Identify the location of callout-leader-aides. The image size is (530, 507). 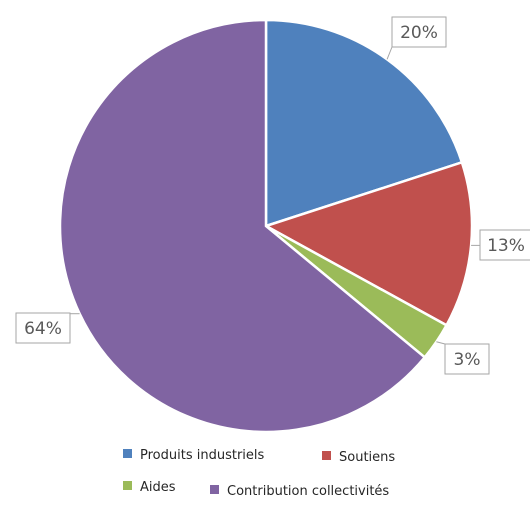
(441, 343).